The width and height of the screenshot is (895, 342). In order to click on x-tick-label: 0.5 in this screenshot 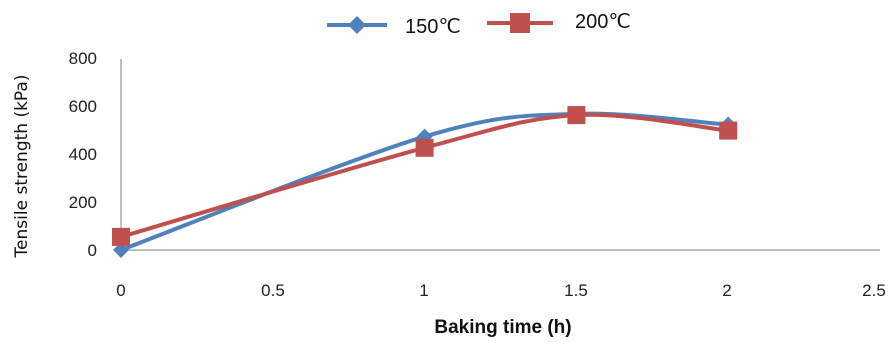, I will do `click(273, 290)`.